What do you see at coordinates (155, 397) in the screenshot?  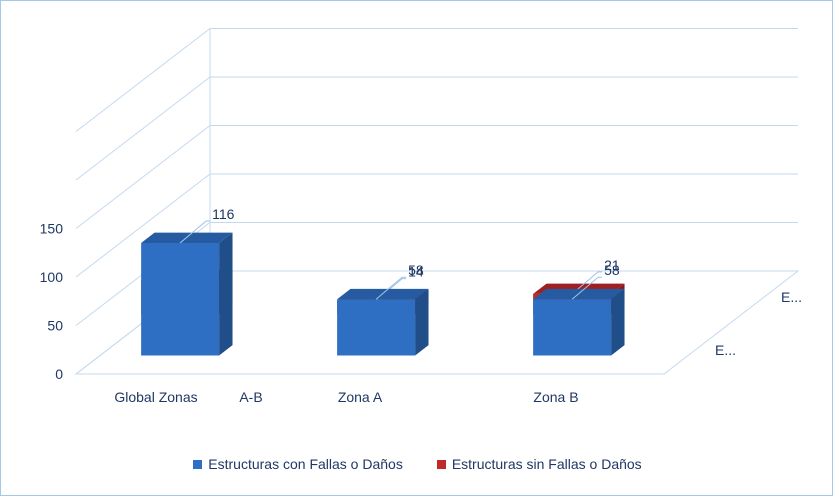 I see `x-tick-label: Global Zonas` at bounding box center [155, 397].